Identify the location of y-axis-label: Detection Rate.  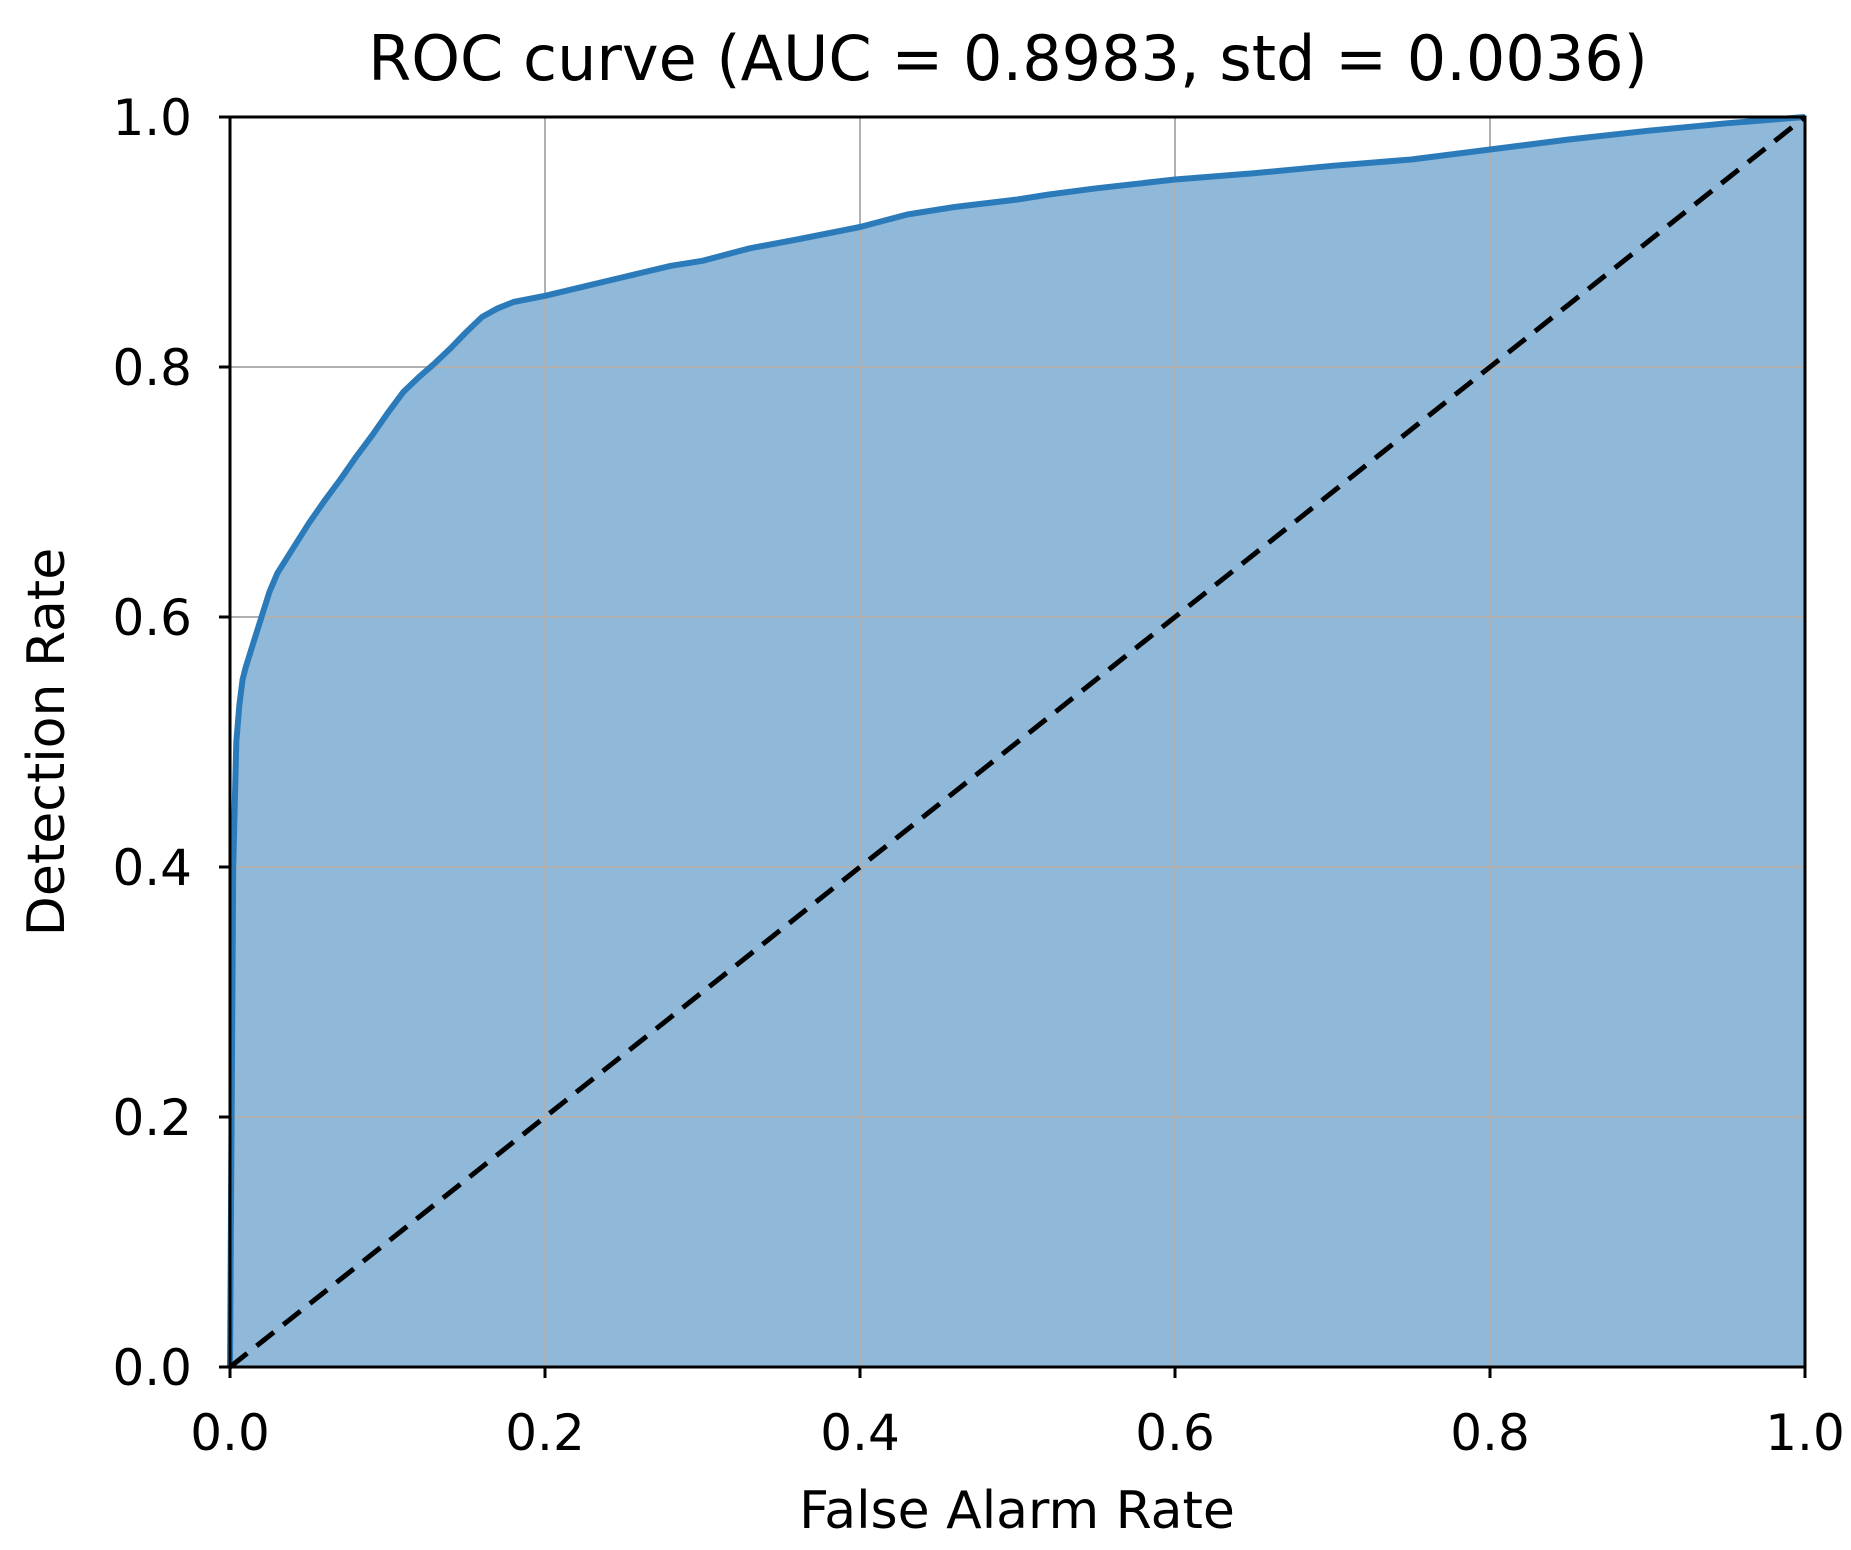
(47, 742).